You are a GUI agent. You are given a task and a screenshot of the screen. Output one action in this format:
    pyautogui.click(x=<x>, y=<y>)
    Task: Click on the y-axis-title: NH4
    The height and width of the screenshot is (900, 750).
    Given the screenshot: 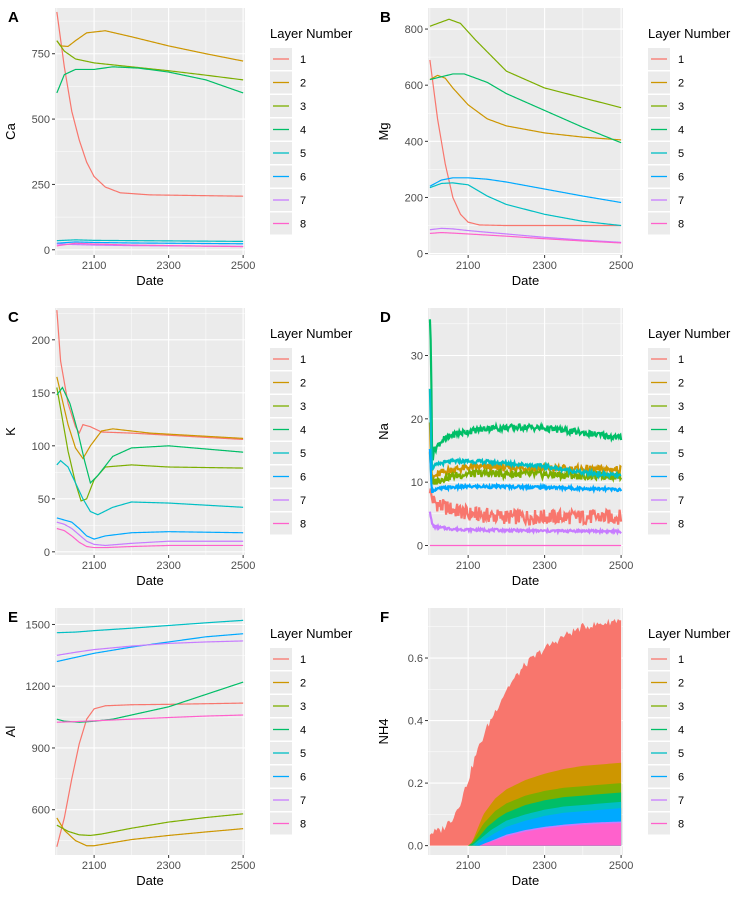 What is the action you would take?
    pyautogui.click(x=383, y=731)
    